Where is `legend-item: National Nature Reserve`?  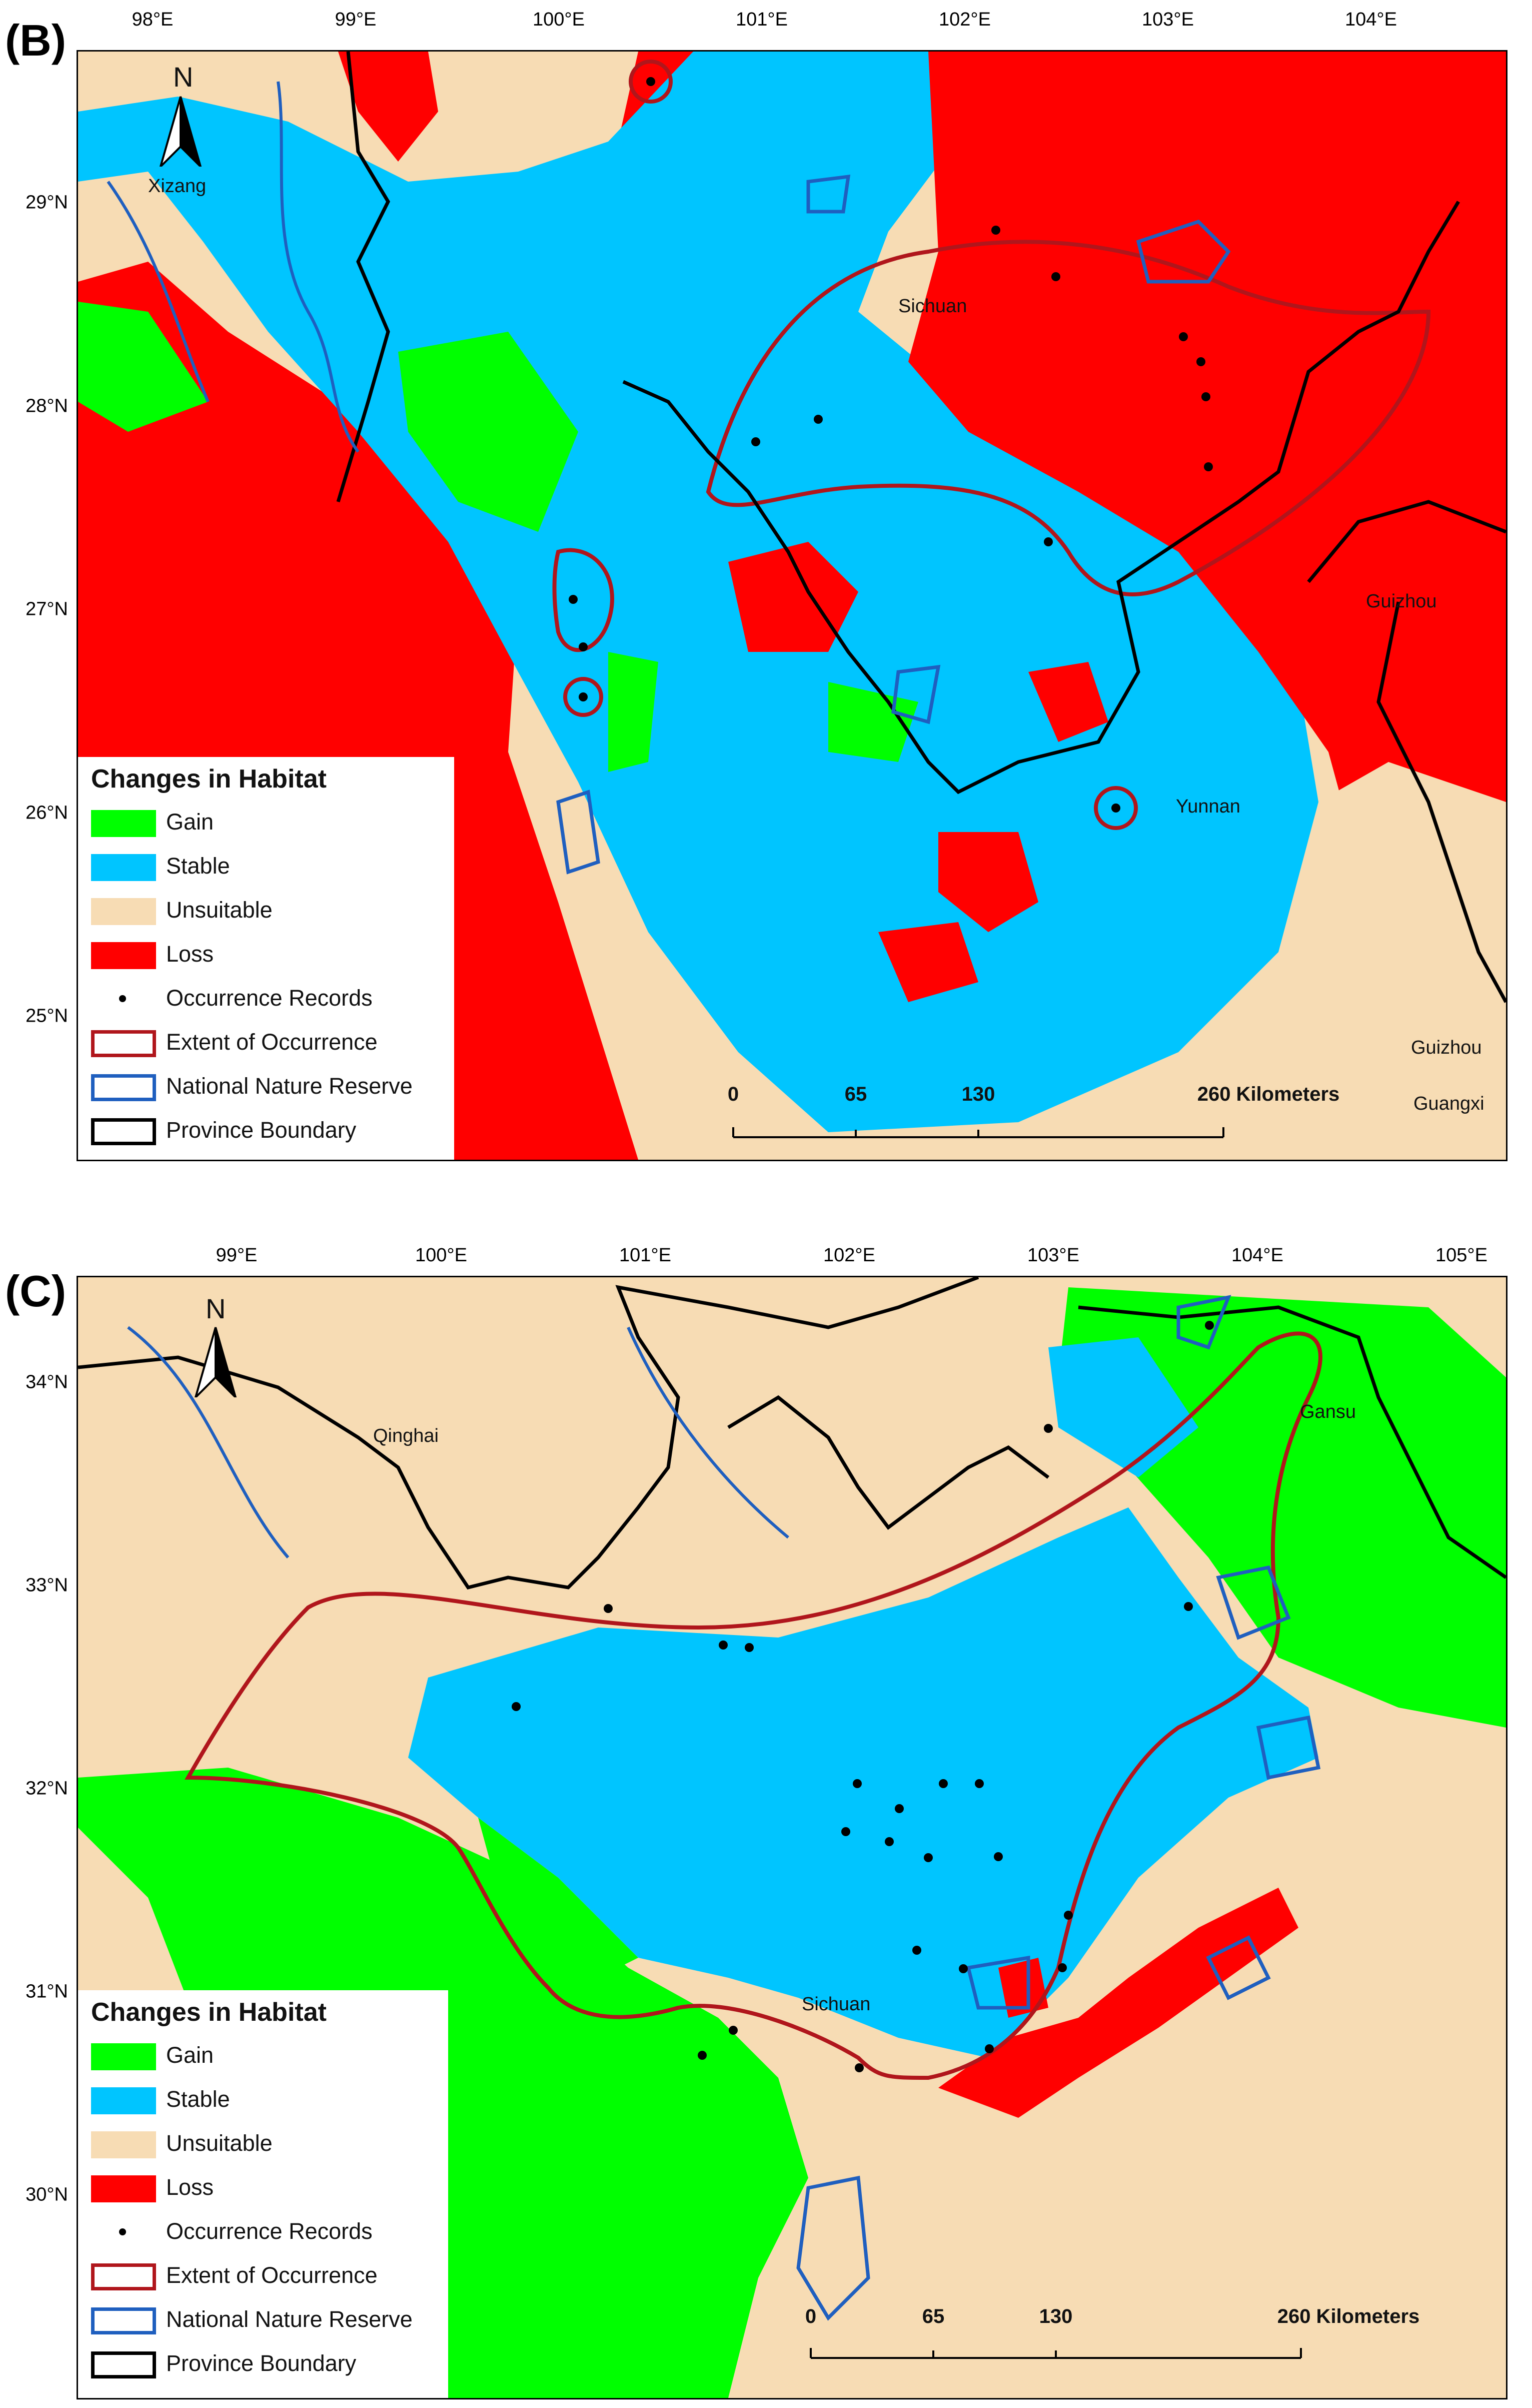
legend-item: National Nature Reserve is located at coordinates (306, 2319).